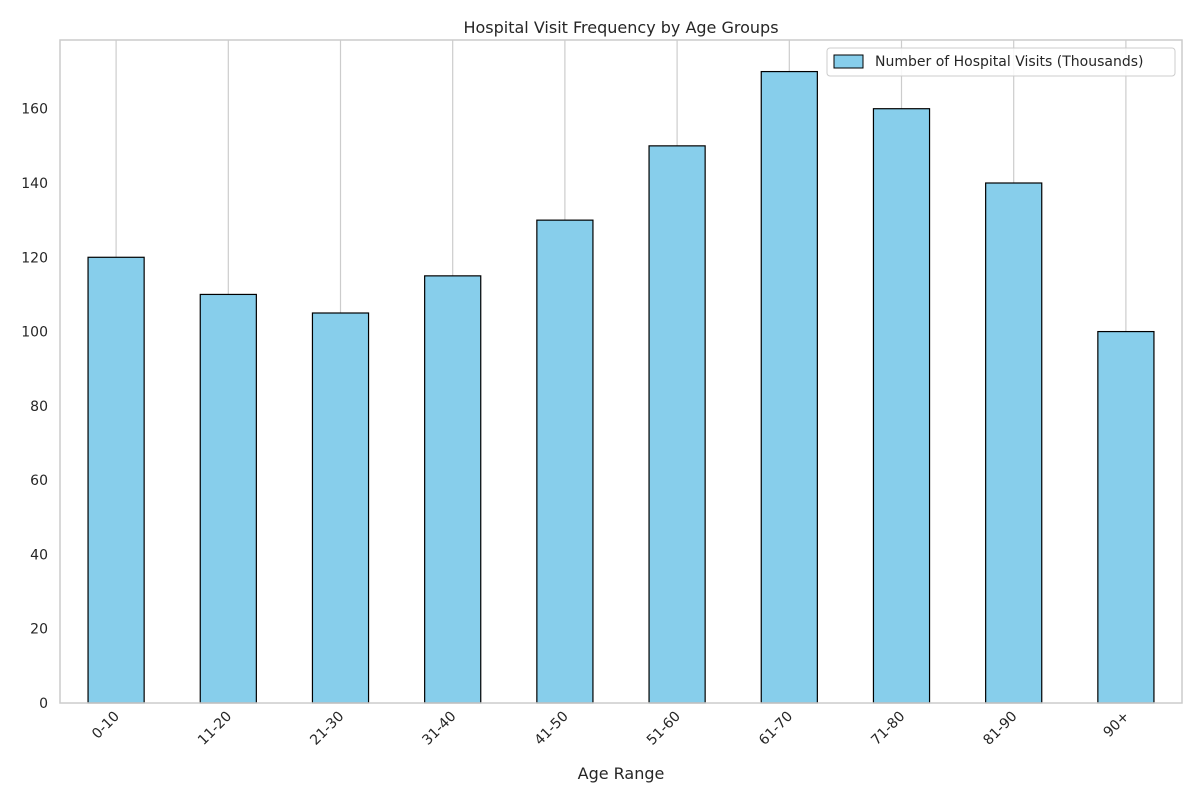  I want to click on x-tick-label: 41-50, so click(552, 729).